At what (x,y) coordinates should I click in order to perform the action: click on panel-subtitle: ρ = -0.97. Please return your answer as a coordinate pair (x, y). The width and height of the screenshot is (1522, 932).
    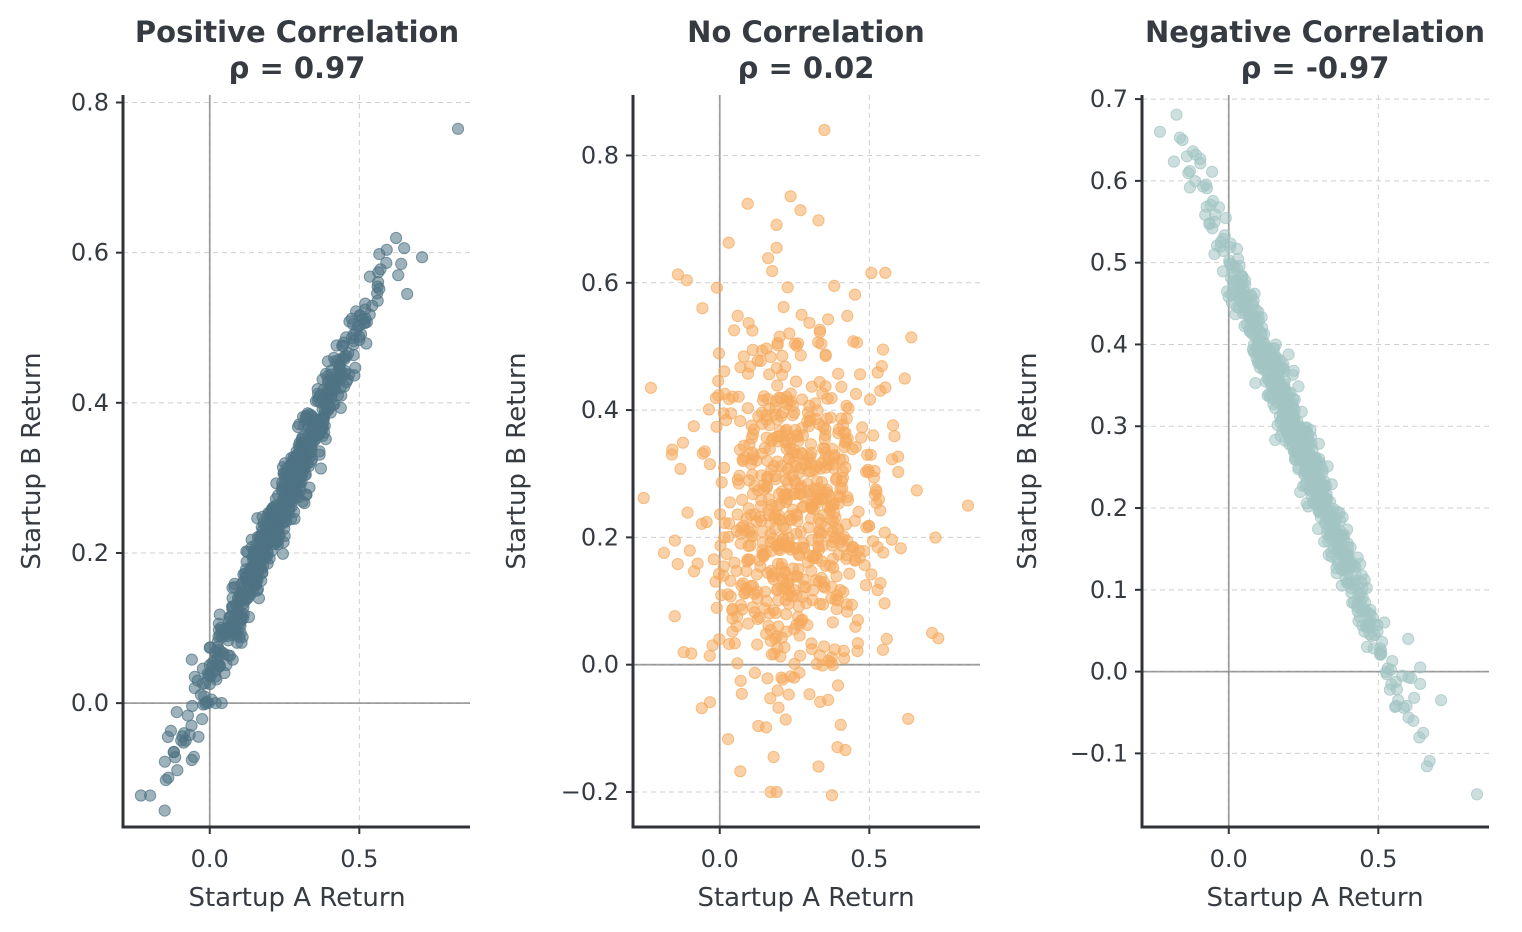
    Looking at the image, I should click on (1315, 68).